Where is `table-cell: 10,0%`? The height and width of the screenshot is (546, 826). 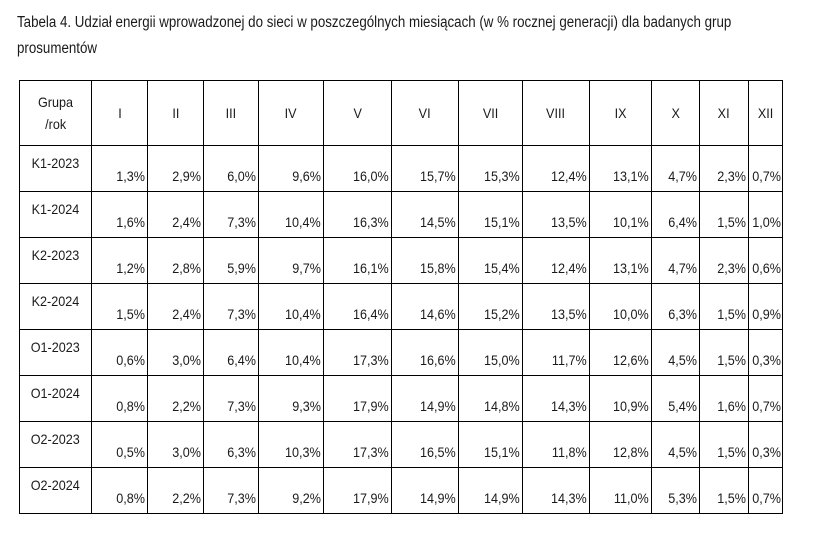
table-cell: 10,0% is located at coordinates (620, 306).